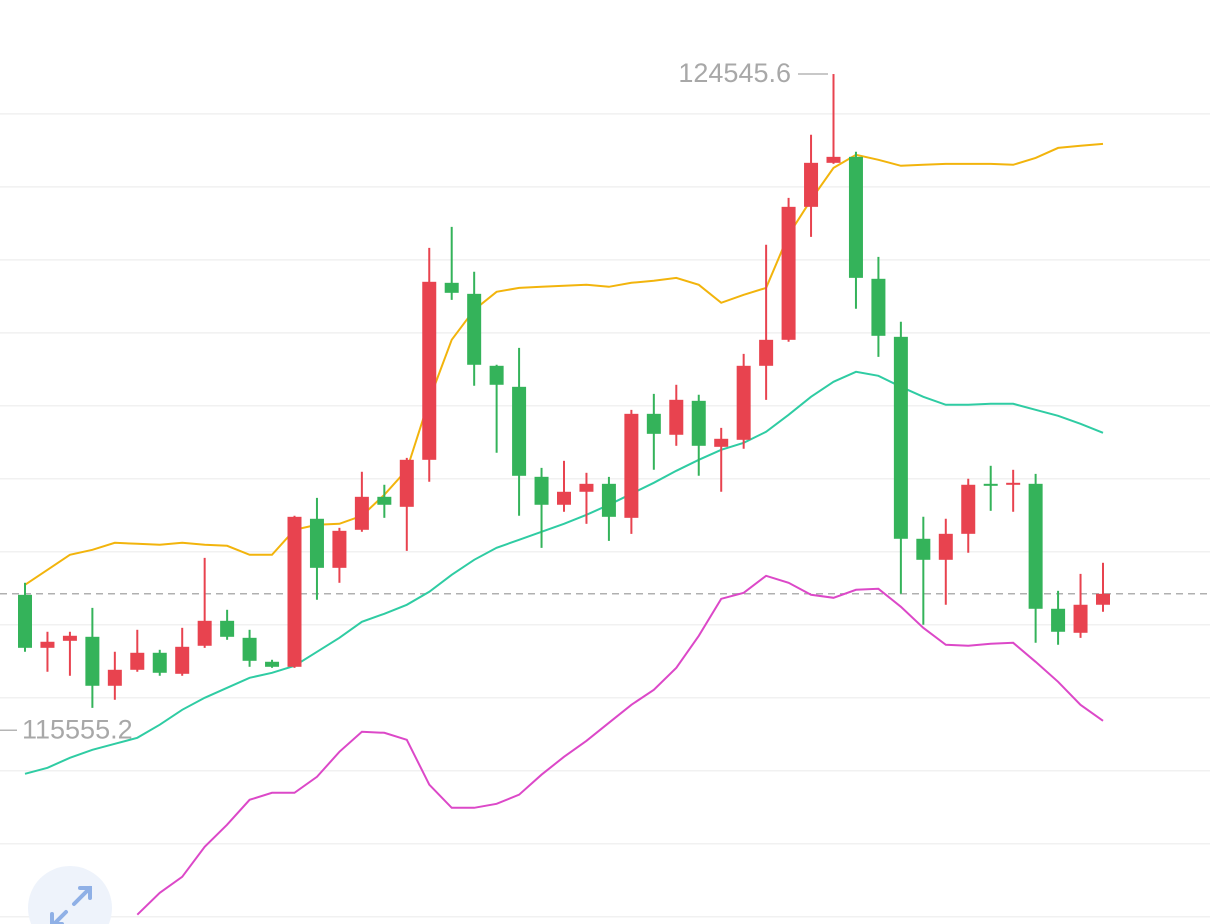 This screenshot has width=1210, height=924. Describe the element at coordinates (77, 729) in the screenshot. I see `annotation-label: 115555.2` at that location.